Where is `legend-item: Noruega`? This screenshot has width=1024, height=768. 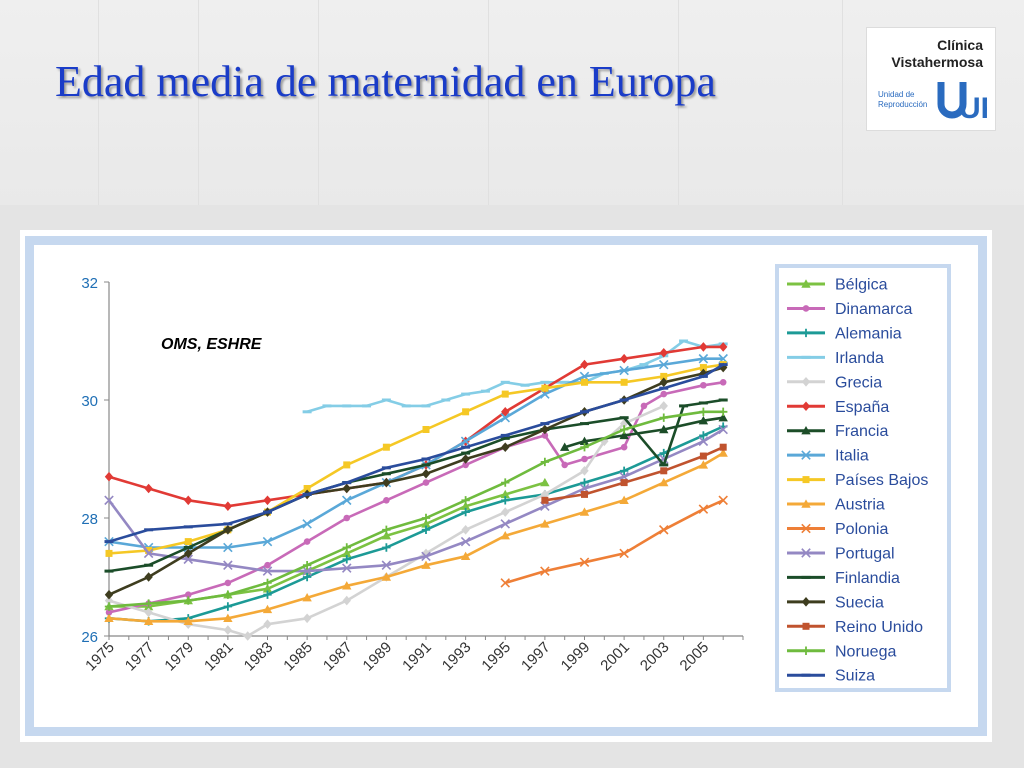
legend-item: Noruega is located at coordinates (841, 651).